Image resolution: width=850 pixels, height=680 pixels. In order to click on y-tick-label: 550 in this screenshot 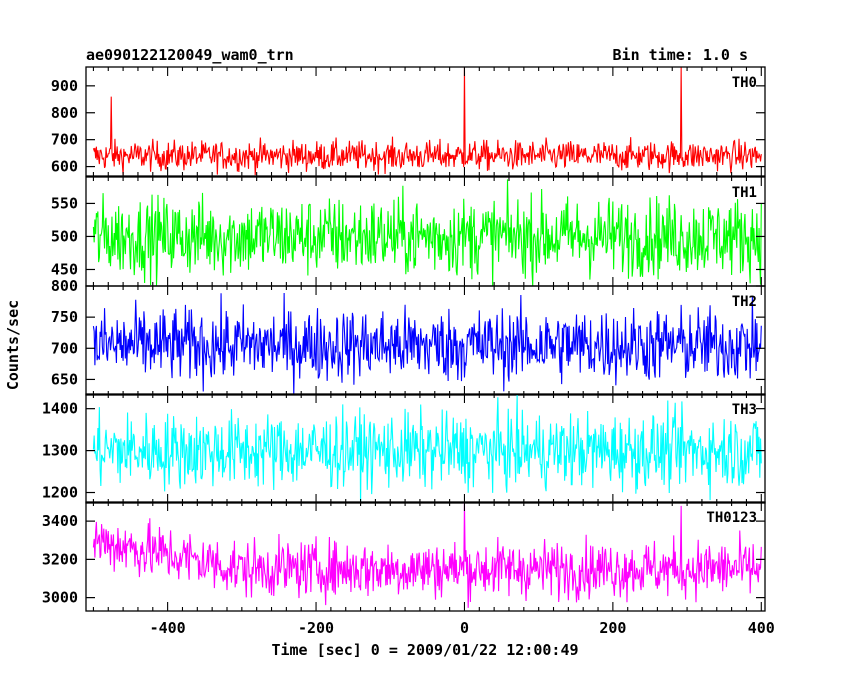, I will do `click(64, 203)`.